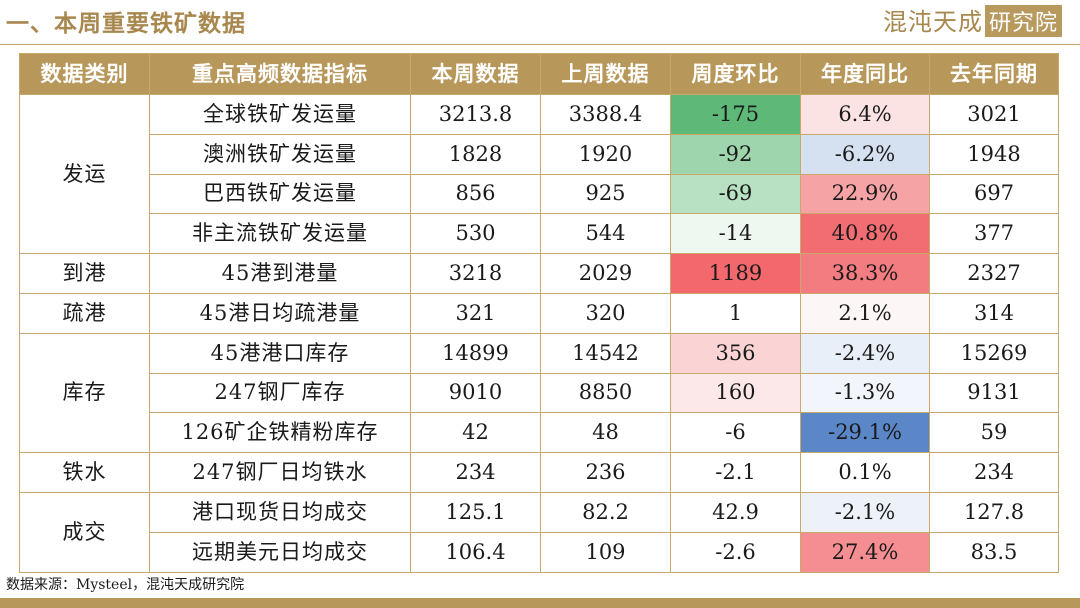 Image resolution: width=1080 pixels, height=608 pixels. What do you see at coordinates (994, 353) in the screenshot?
I see `last-year-cell: 15269` at bounding box center [994, 353].